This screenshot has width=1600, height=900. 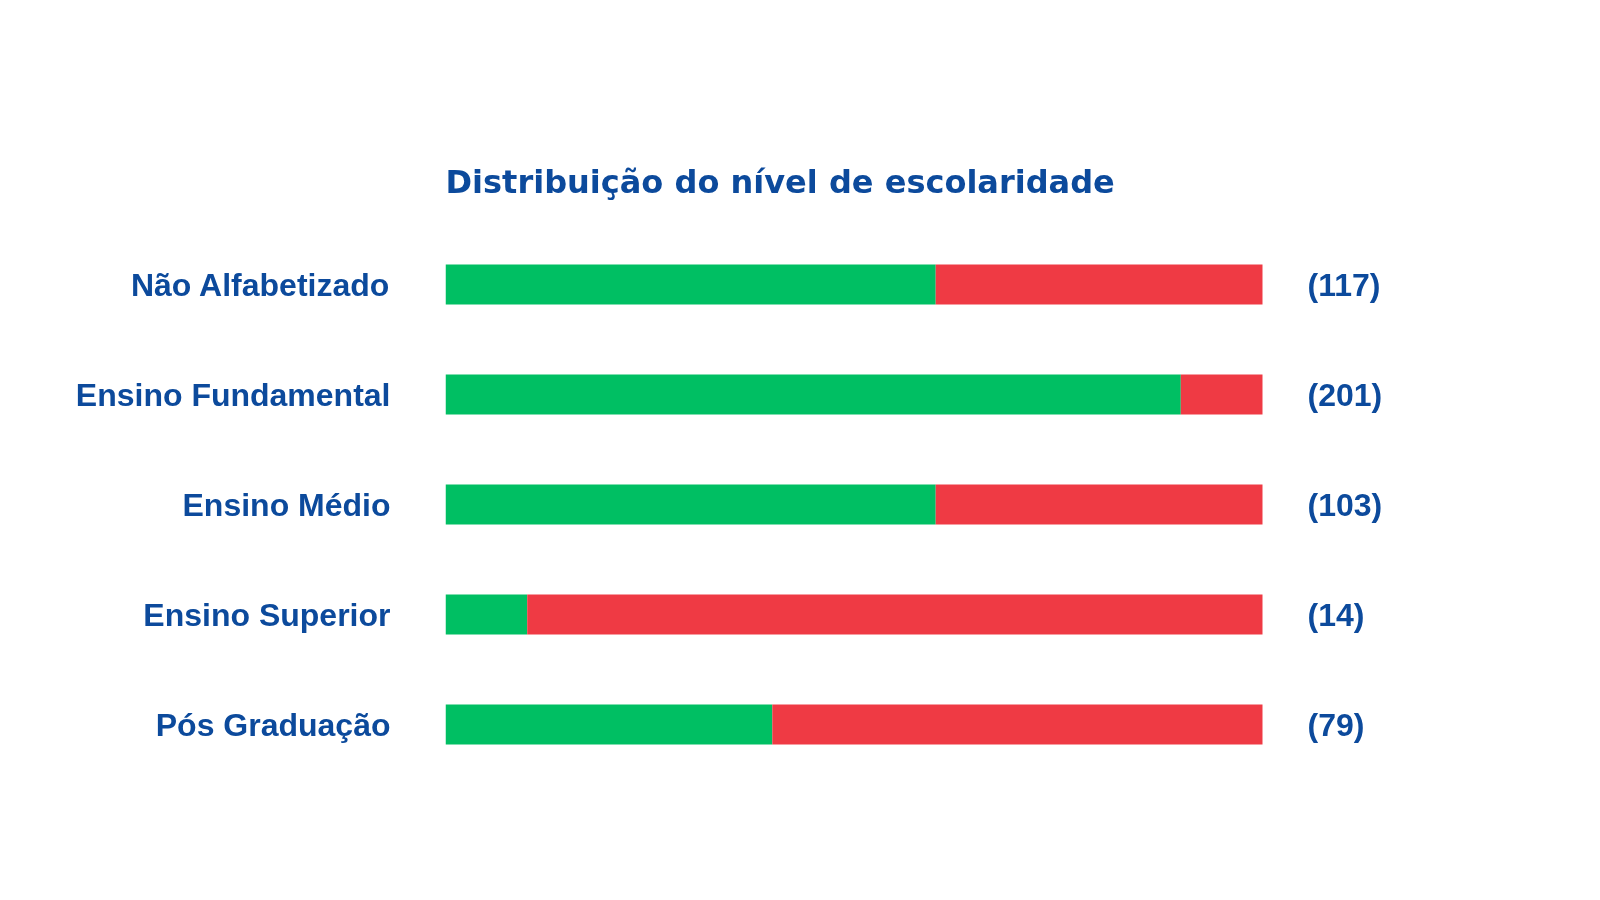 I want to click on y-tick-label: Pós Graduação, so click(x=273, y=724).